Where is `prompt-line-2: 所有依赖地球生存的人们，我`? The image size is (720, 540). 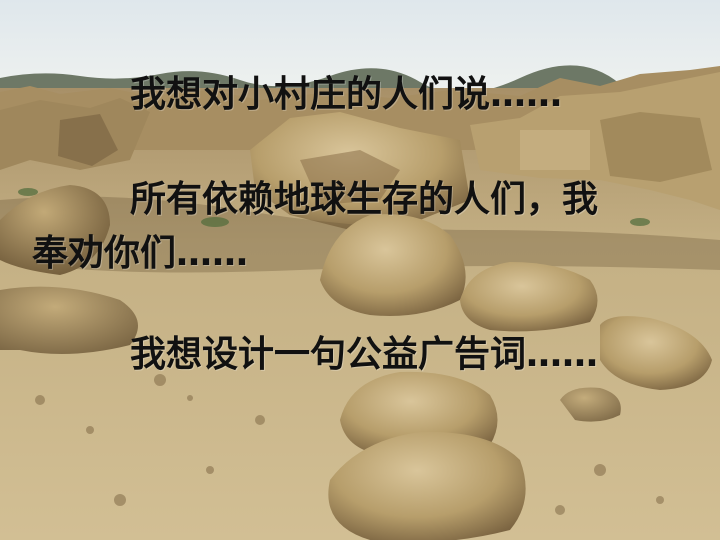 prompt-line-2: 所有依赖地球生存的人们，我 is located at coordinates (364, 199).